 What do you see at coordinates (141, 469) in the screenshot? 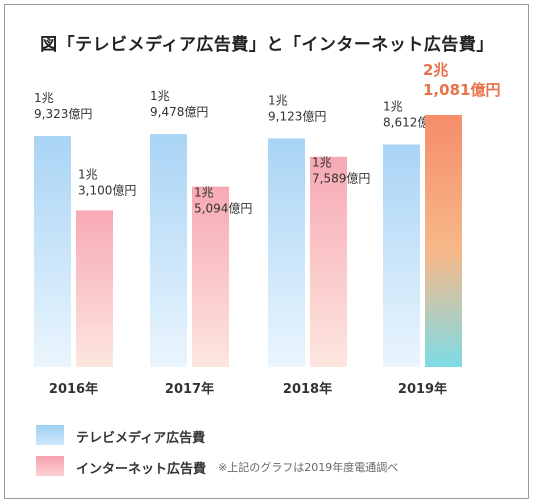
I see `legend-label-internet: インターネット広告費` at bounding box center [141, 469].